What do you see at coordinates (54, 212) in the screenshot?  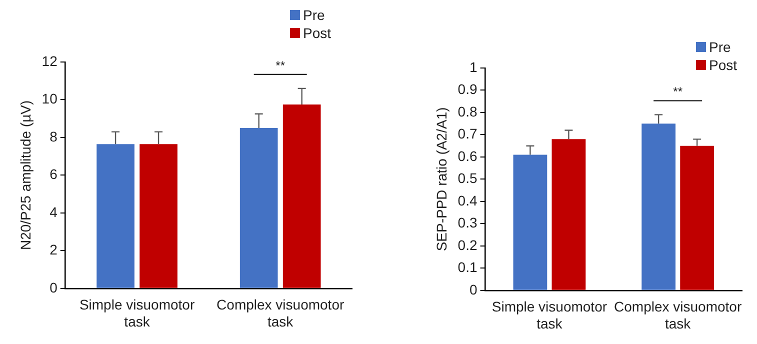 I see `y-tick-label: 4` at bounding box center [54, 212].